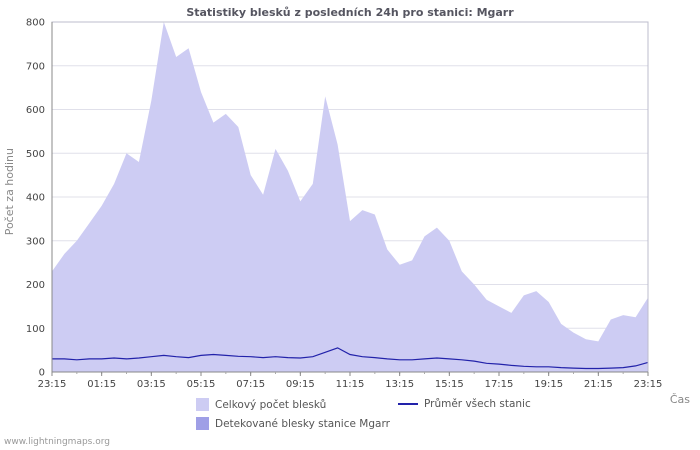 The image size is (700, 450). I want to click on svg-text: 19:15, so click(548, 384).